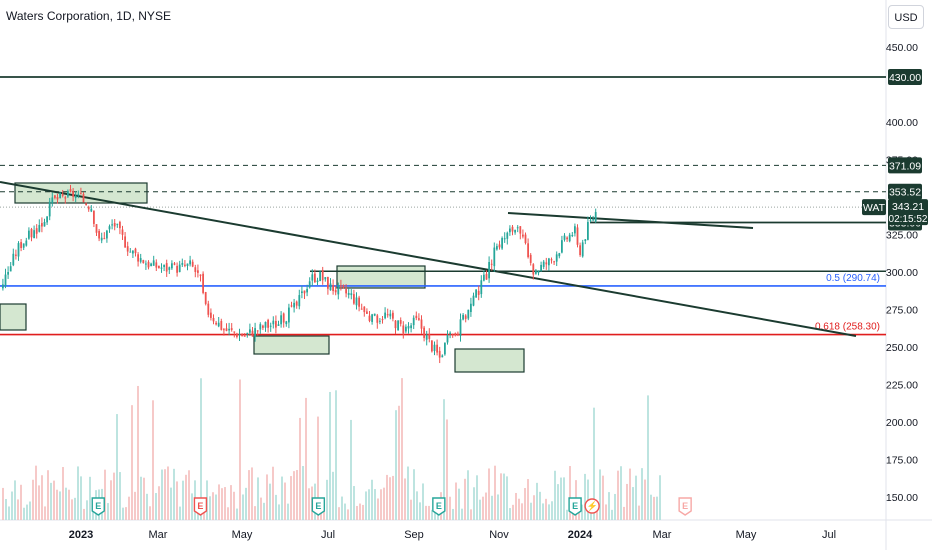 The width and height of the screenshot is (932, 550). I want to click on price-label-text: 353.52, so click(905, 193).